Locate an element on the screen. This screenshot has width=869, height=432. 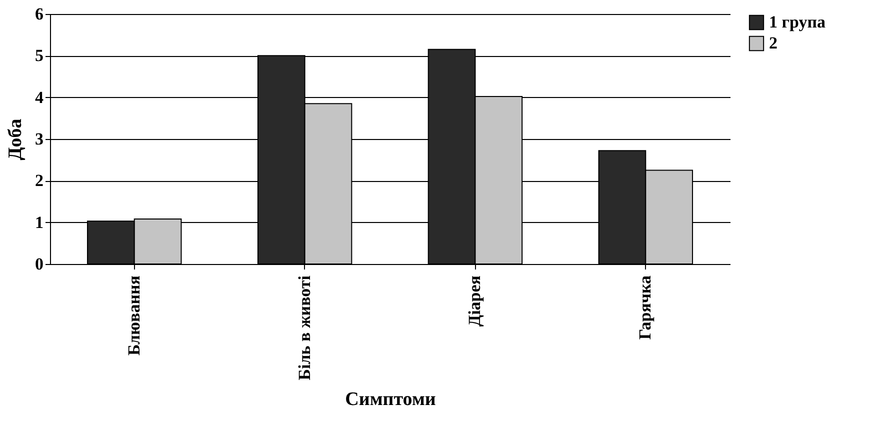
x-tick-label: Блювання is located at coordinates (134, 316).